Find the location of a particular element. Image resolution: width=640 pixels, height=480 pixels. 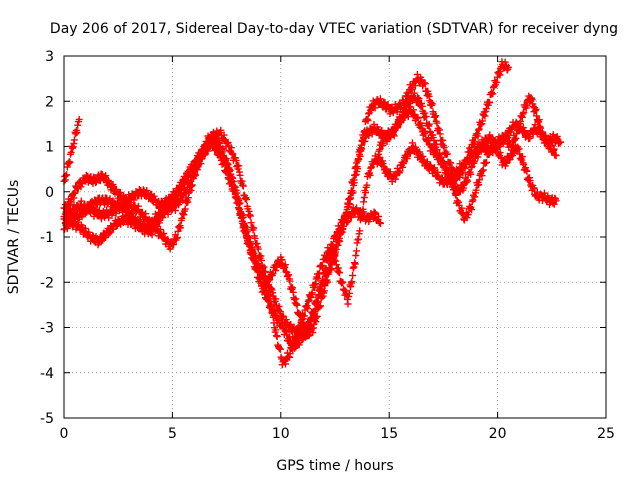

y-tick-label: -5 is located at coordinates (47, 419).